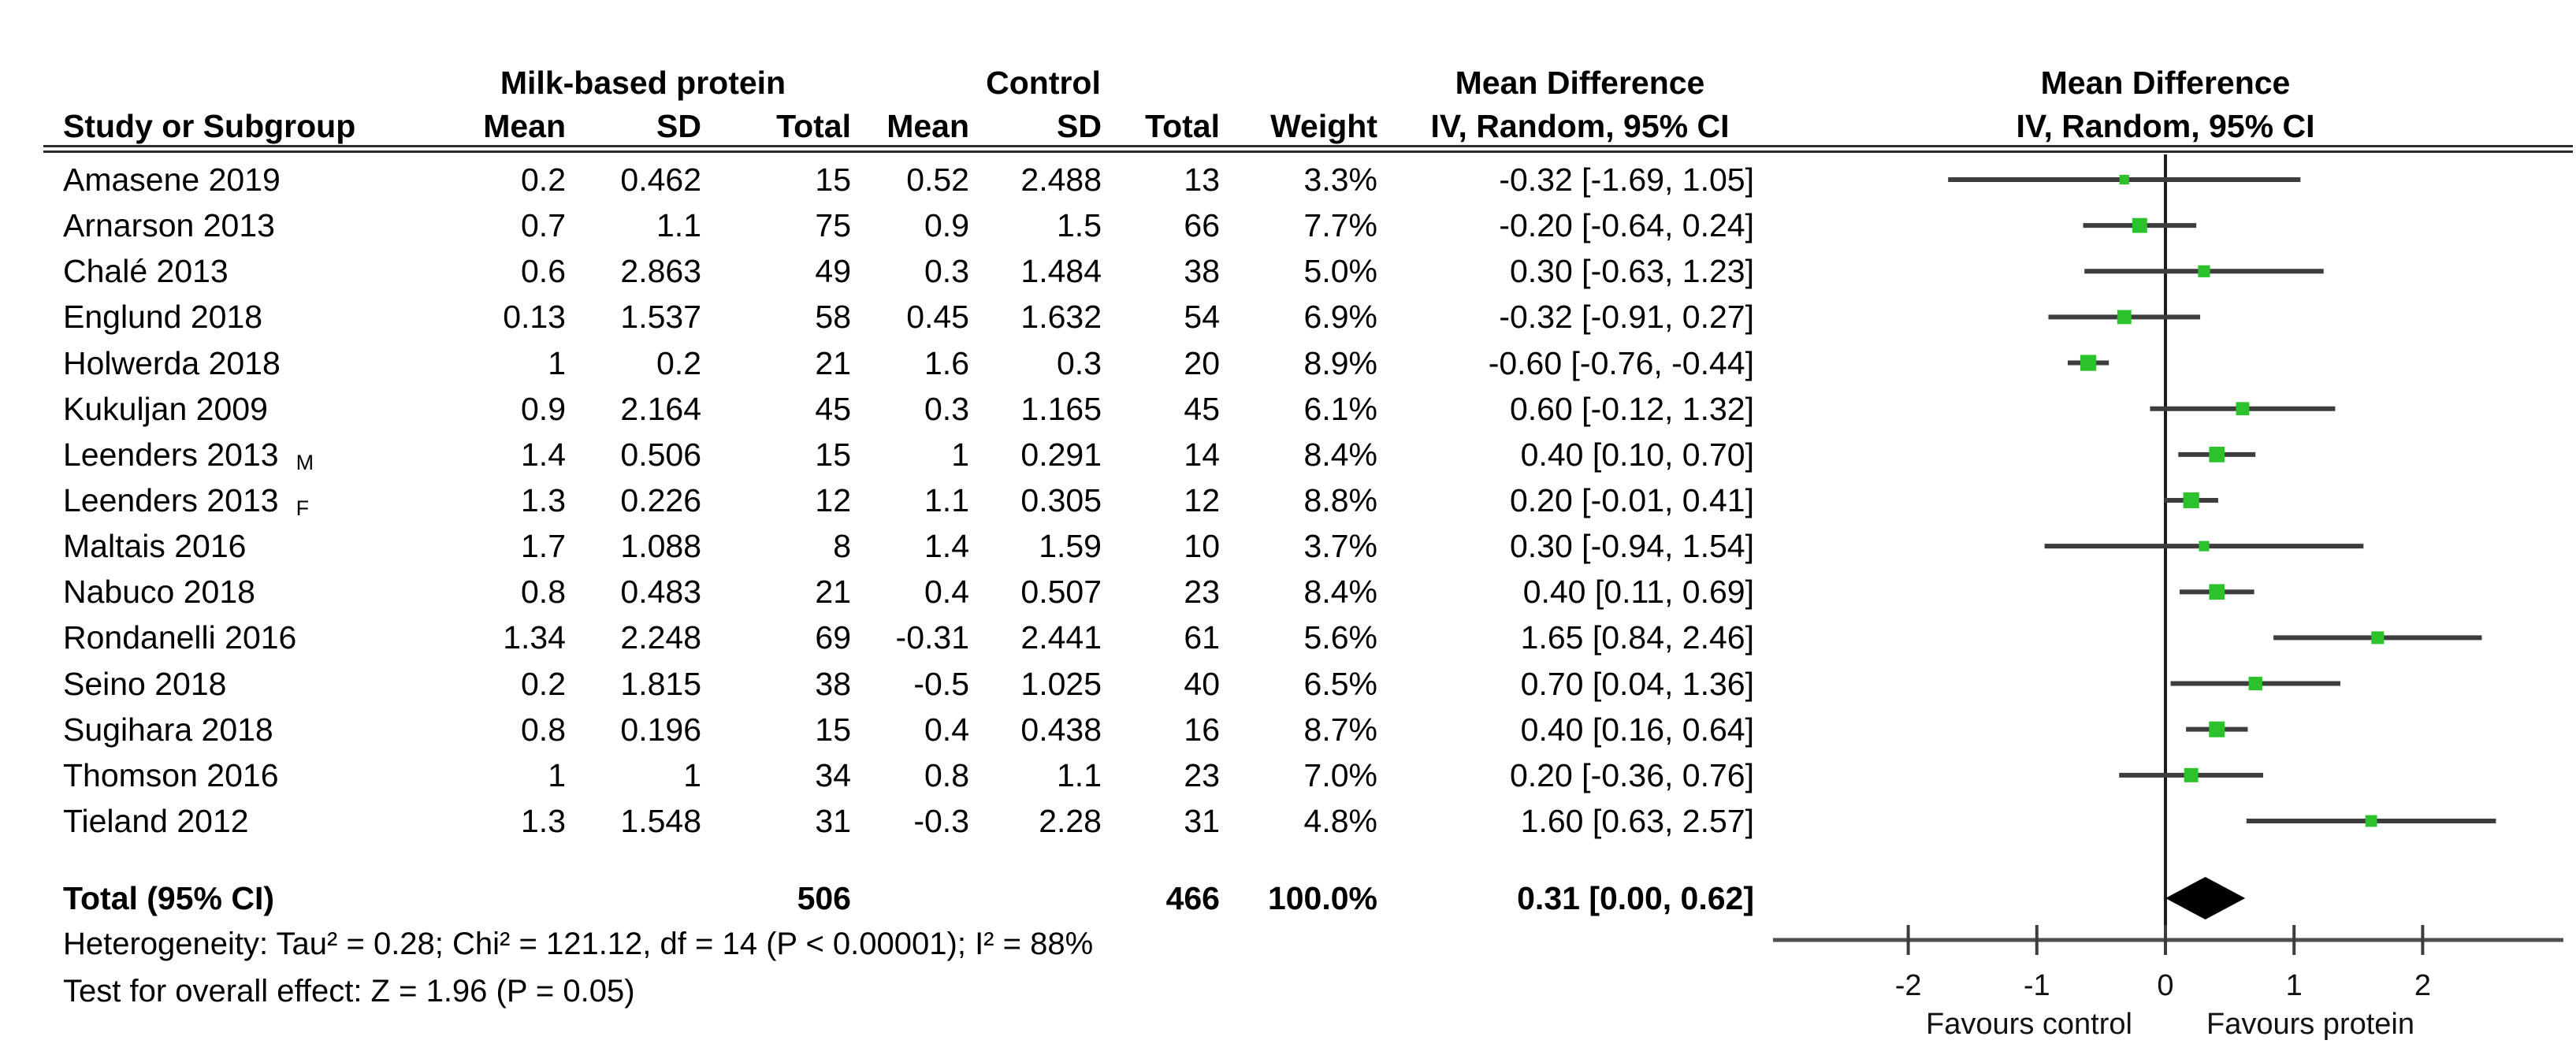 Image resolution: width=2576 pixels, height=1055 pixels. What do you see at coordinates (946, 409) in the screenshot?
I see `cell-mean2: 0.3` at bounding box center [946, 409].